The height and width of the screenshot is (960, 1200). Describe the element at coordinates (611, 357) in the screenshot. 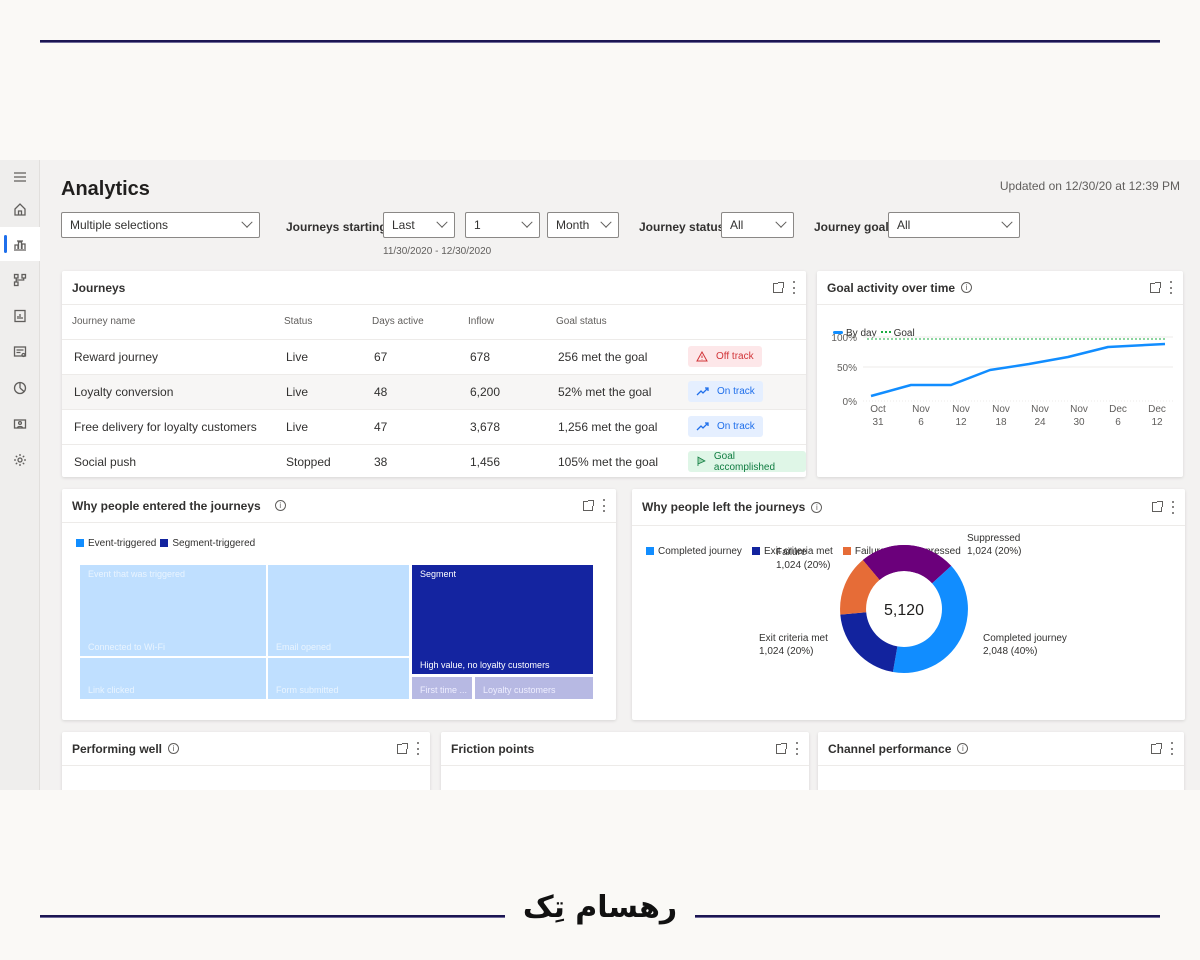

I see `goal-status: 256 met the goal` at that location.